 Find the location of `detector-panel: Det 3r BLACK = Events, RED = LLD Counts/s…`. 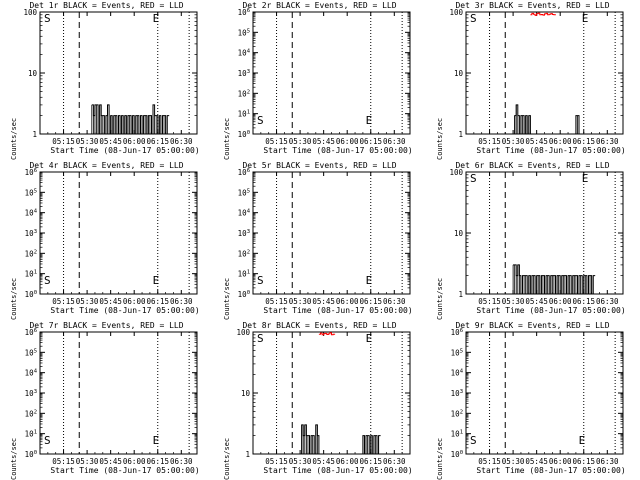

detector-panel: Det 3r BLACK = Events, RED = LLD Counts/s… is located at coordinates (532, 80).